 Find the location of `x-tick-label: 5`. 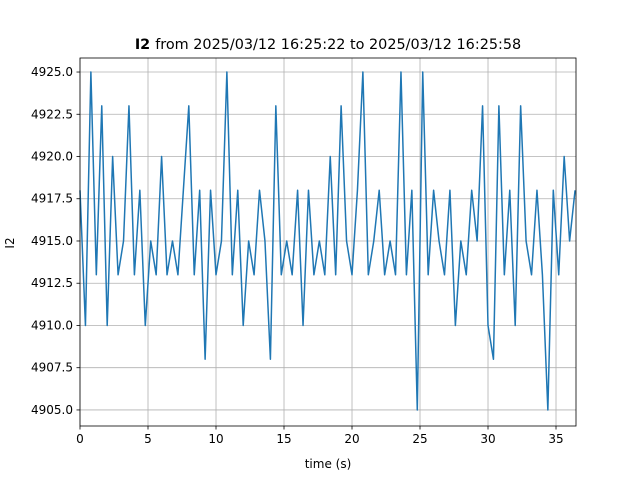

x-tick-label: 5 is located at coordinates (148, 439).